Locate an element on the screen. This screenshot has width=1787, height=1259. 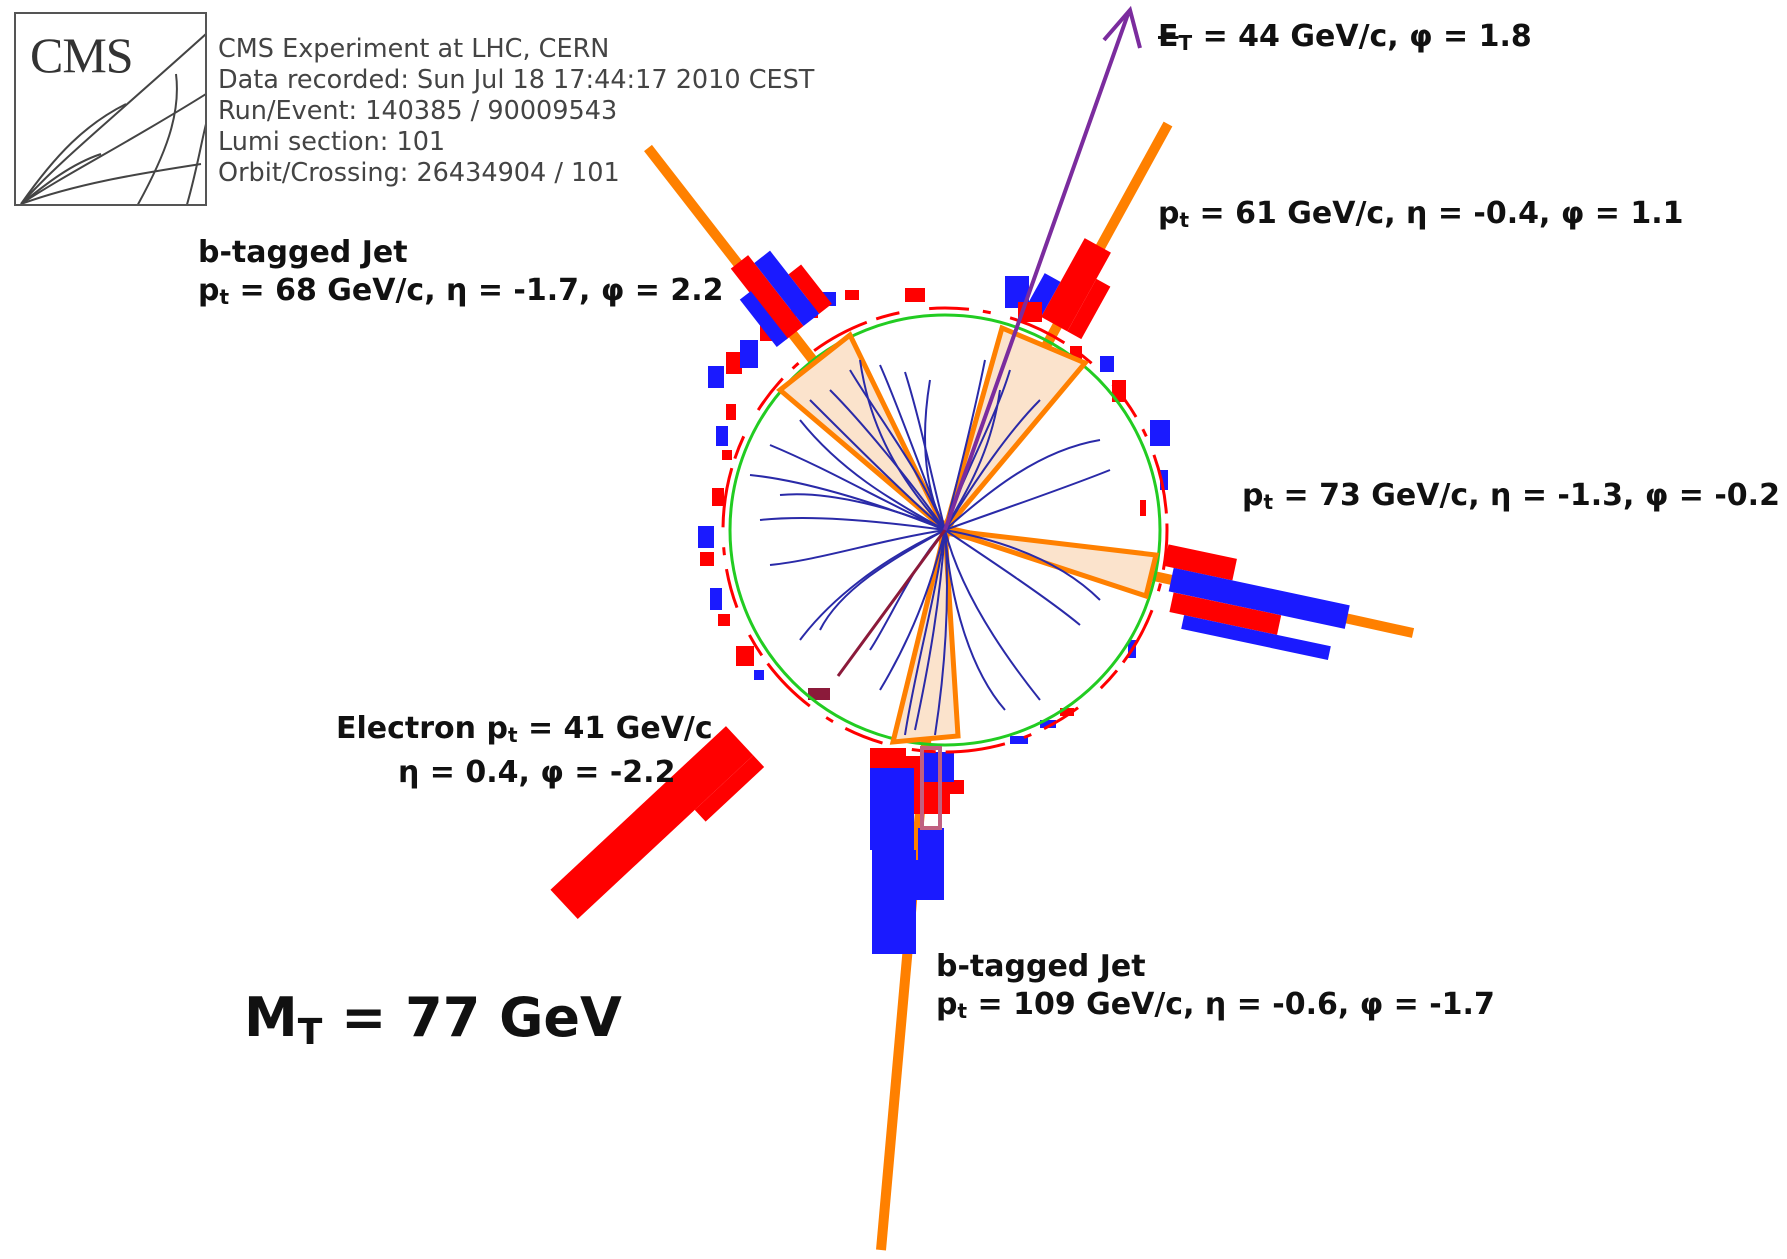
jet4-title: b-tagged Jet is located at coordinates (1041, 966).